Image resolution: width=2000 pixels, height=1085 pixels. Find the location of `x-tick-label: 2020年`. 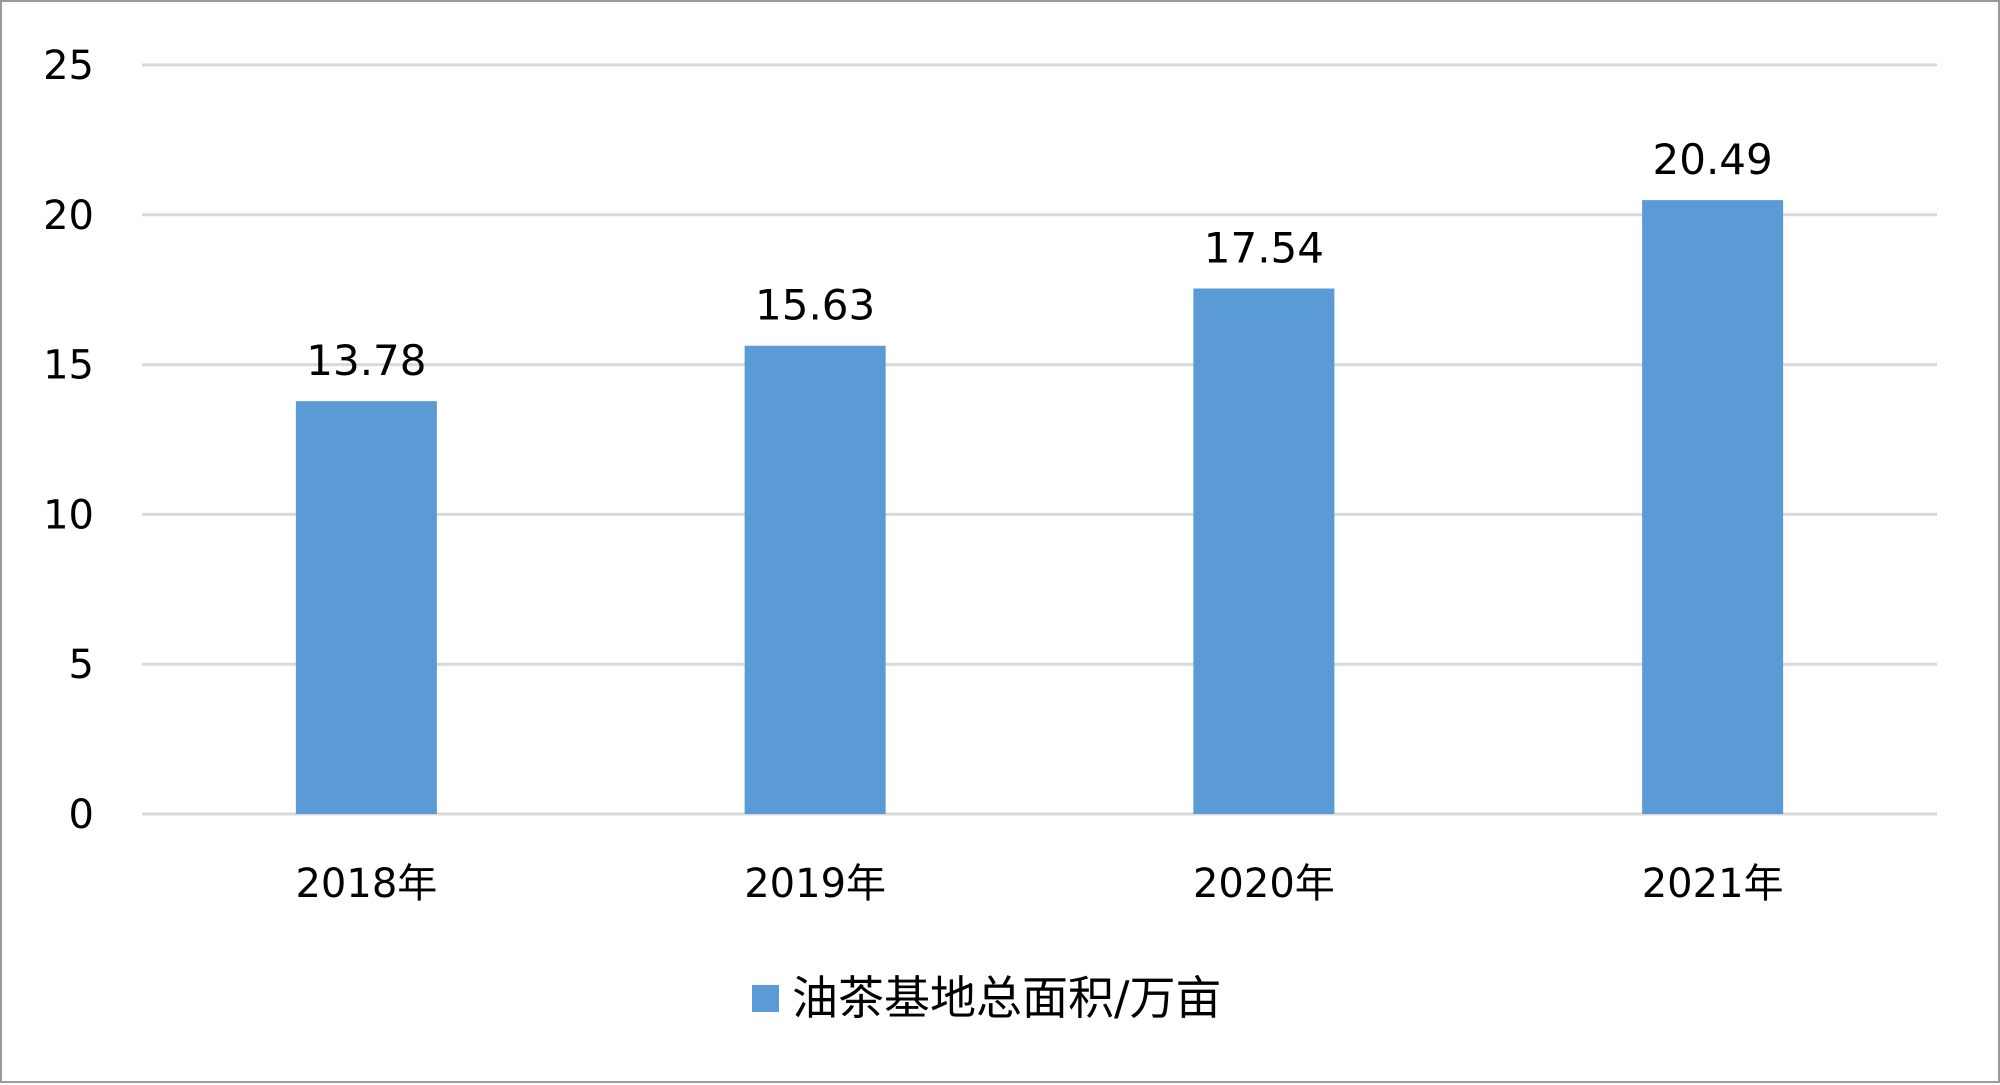

x-tick-label: 2020年 is located at coordinates (1264, 884).